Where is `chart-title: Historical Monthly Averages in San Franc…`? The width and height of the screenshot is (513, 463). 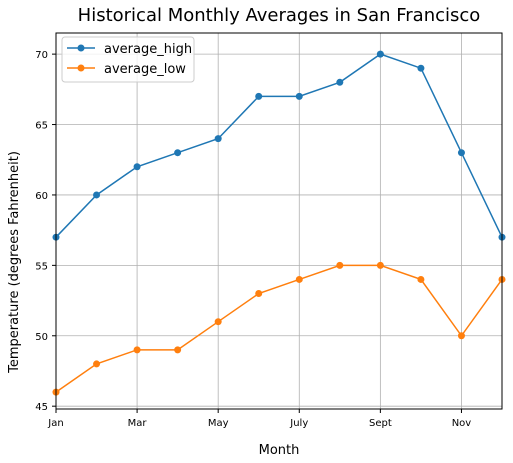 chart-title: Historical Monthly Averages in San Franc… is located at coordinates (279, 15).